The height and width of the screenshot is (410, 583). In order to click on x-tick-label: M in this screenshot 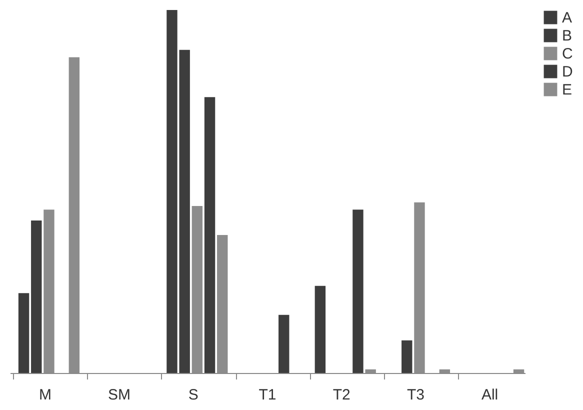, I will do `click(45, 395)`.